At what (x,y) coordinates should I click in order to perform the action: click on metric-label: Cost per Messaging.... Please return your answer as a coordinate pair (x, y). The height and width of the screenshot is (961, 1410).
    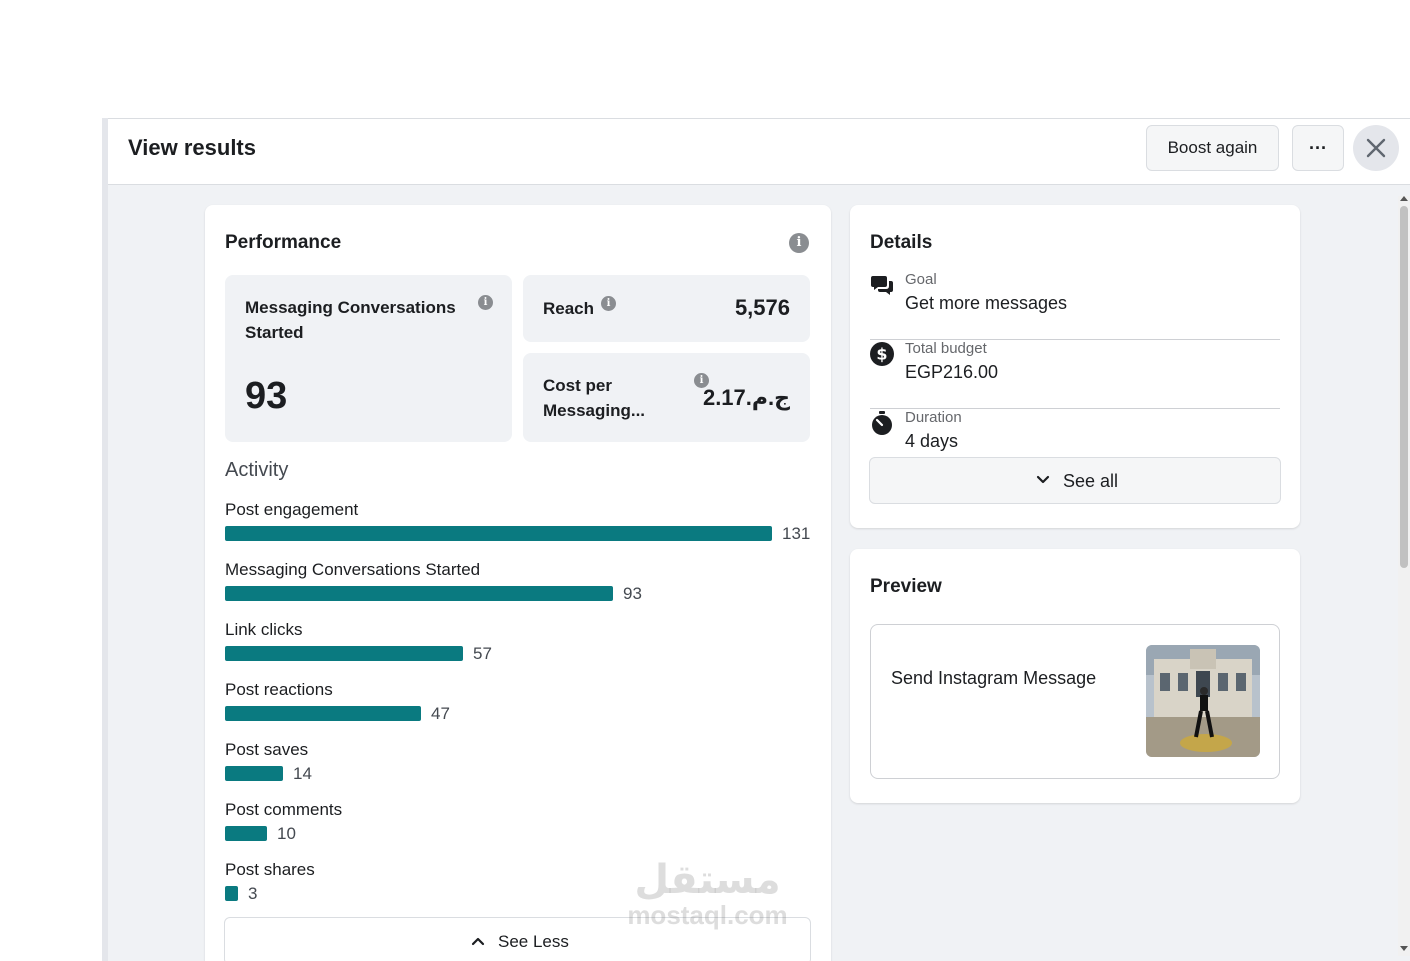
    Looking at the image, I should click on (594, 398).